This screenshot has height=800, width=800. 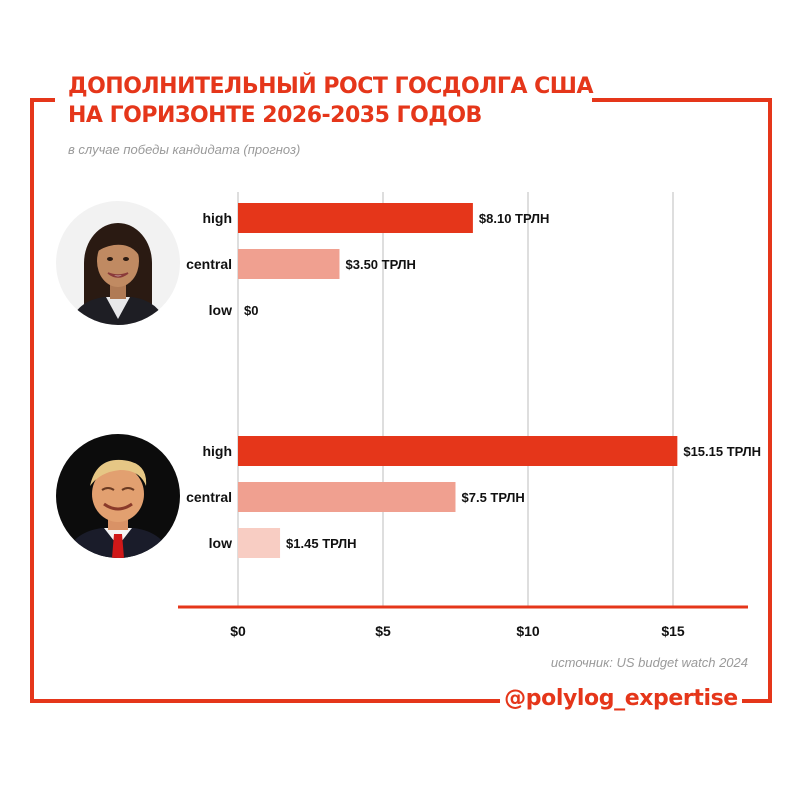 I want to click on x-tick-label: $5, so click(x=383, y=631).